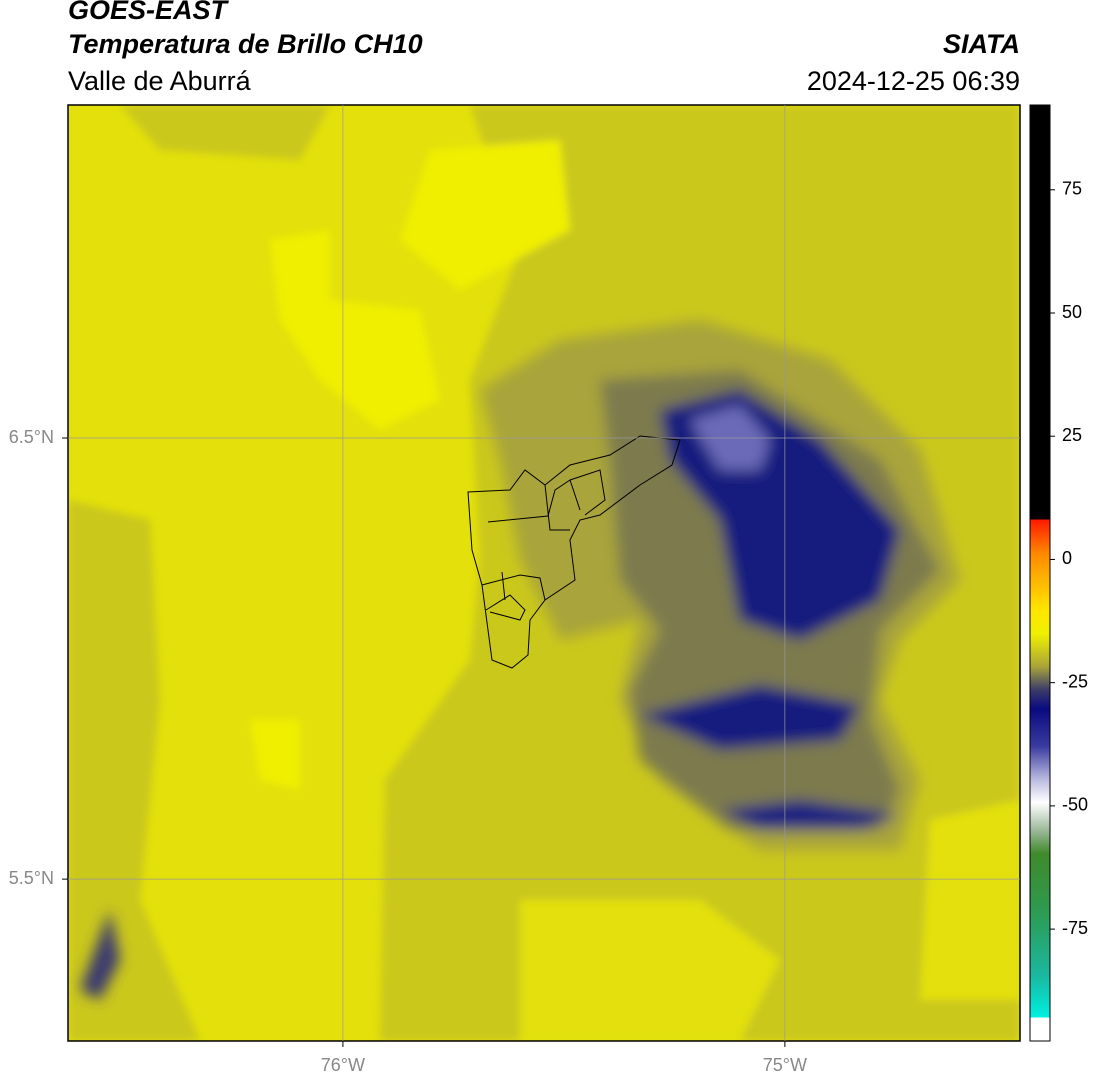  Describe the element at coordinates (1067, 558) in the screenshot. I see `colorbar-tick-label: 0` at that location.